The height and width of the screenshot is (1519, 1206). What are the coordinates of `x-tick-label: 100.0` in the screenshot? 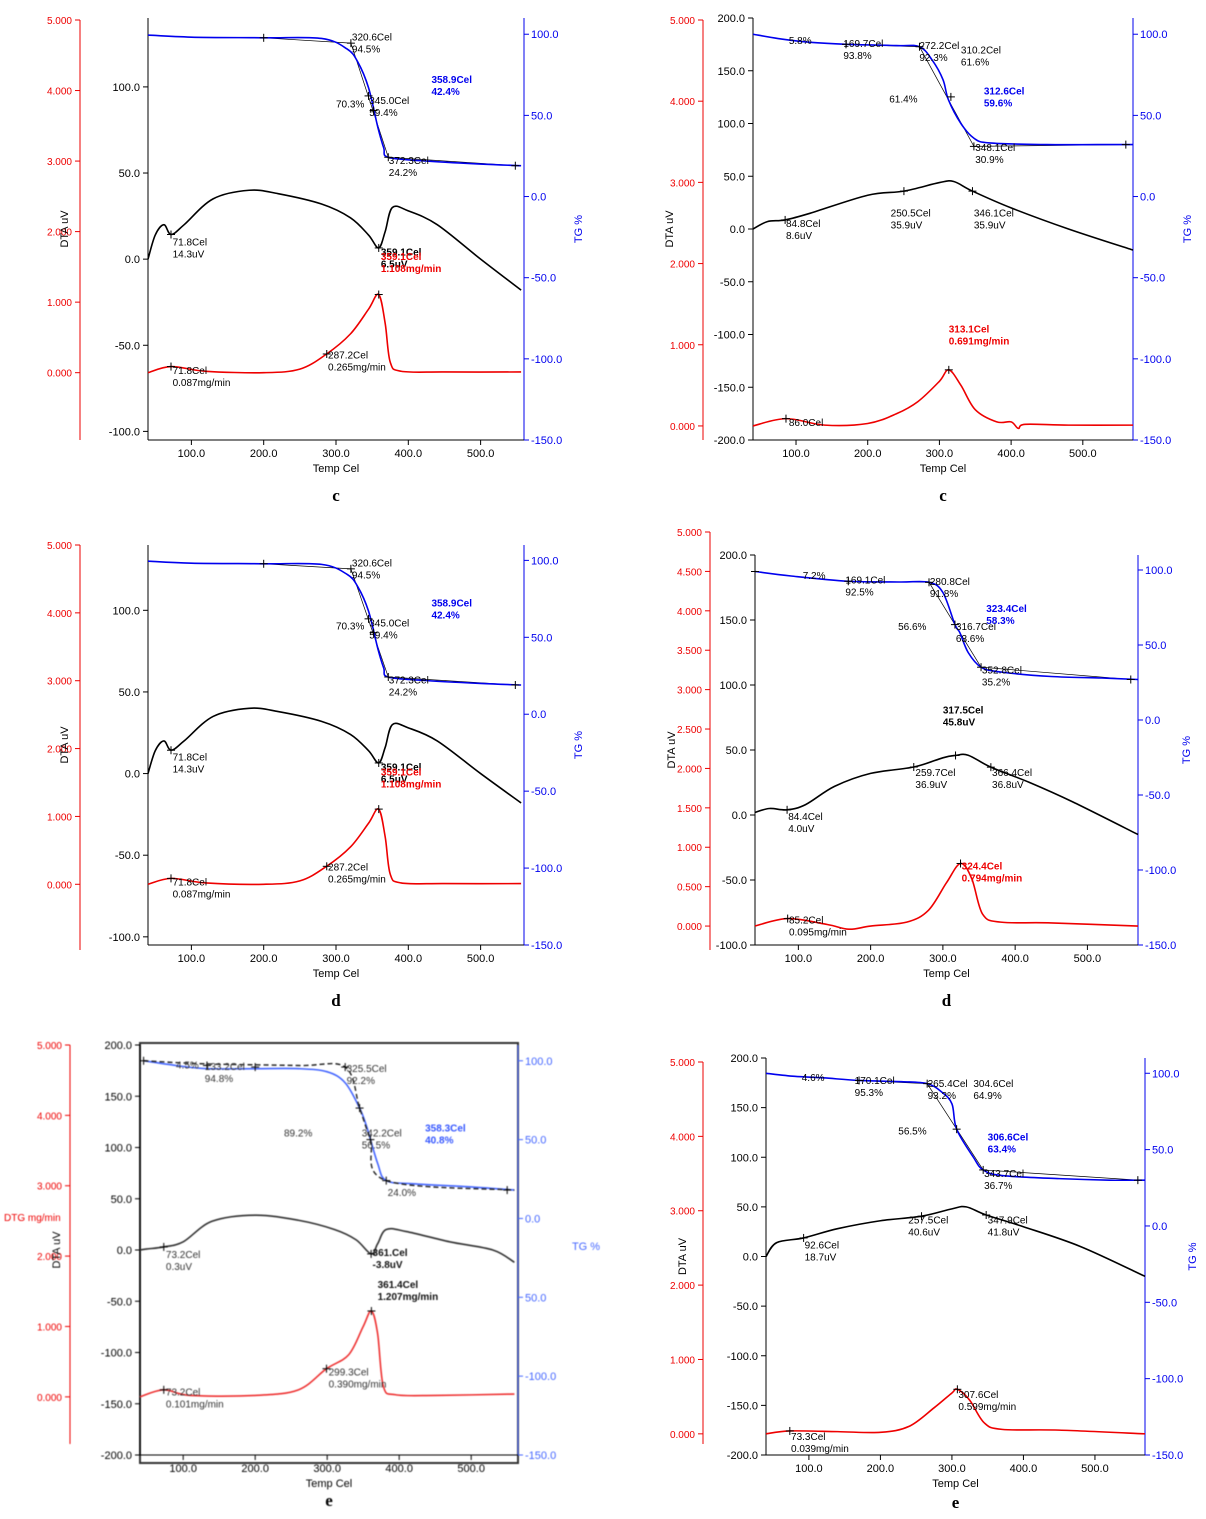 It's located at (799, 959).